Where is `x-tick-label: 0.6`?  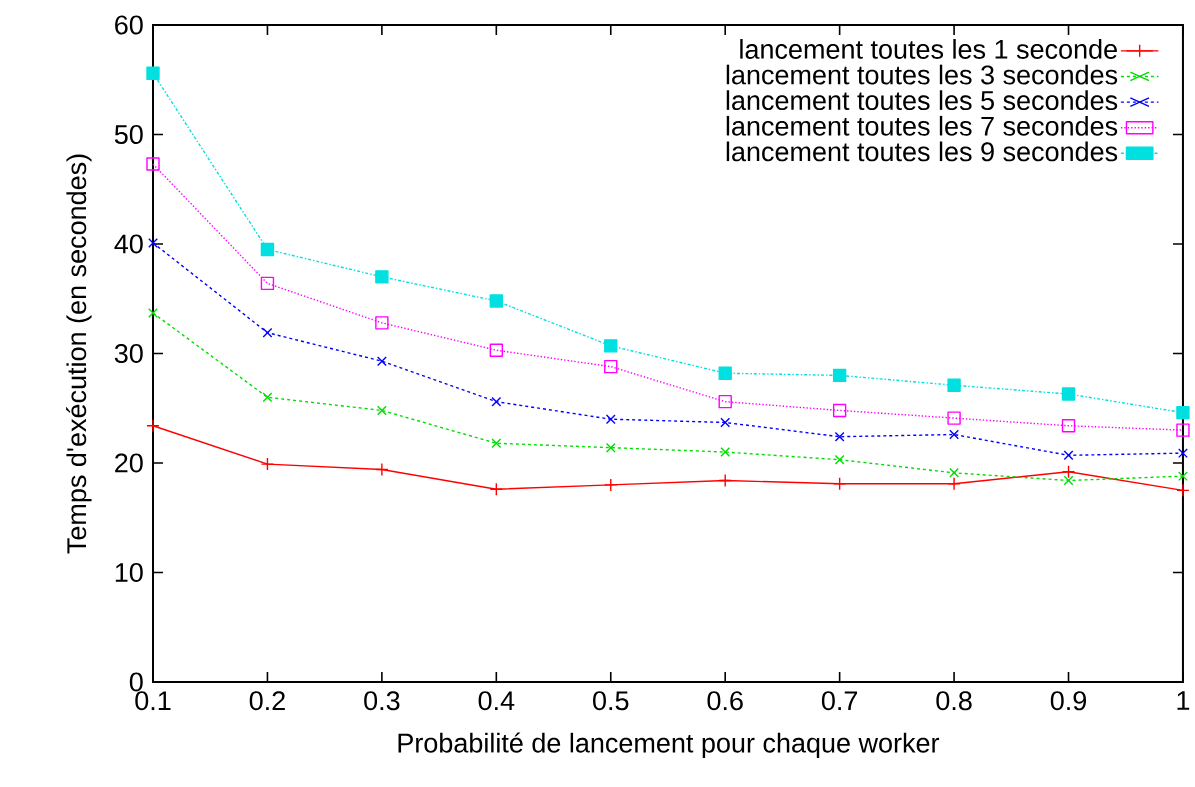 x-tick-label: 0.6 is located at coordinates (725, 701).